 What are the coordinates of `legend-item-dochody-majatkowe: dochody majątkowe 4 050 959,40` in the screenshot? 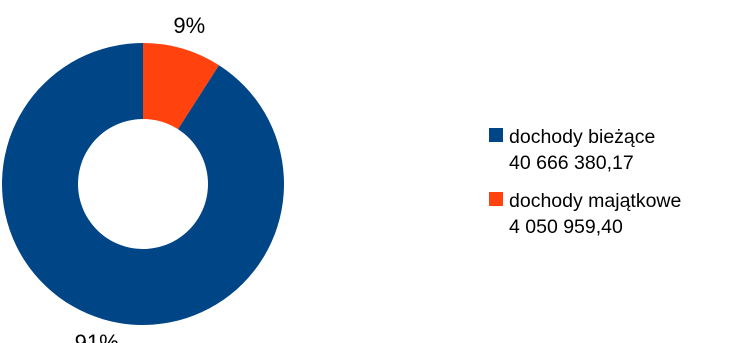 It's located at (609, 214).